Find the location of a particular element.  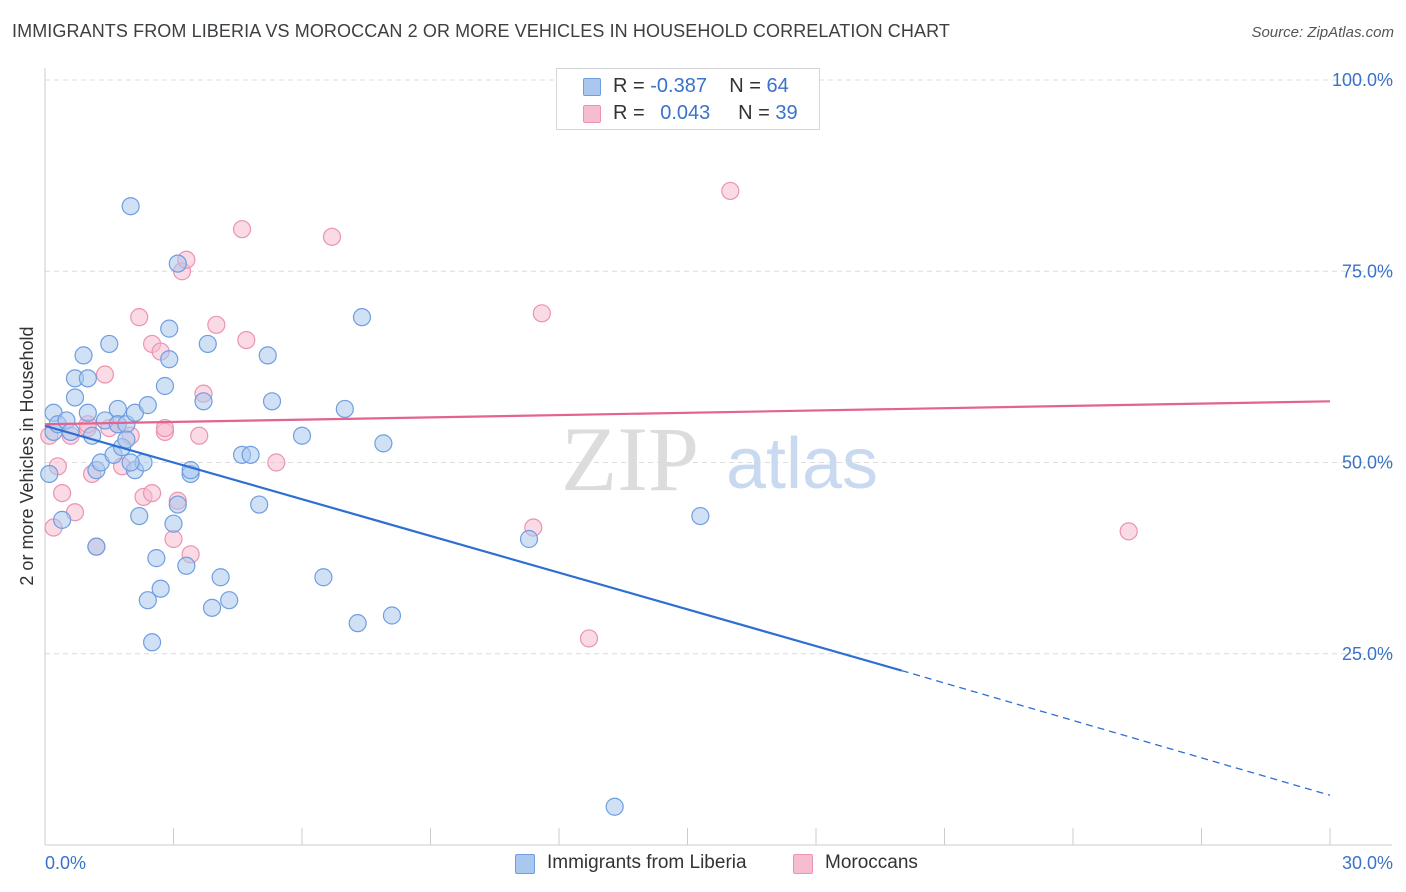

watermark-zip: ZIP is located at coordinates (630, 459).